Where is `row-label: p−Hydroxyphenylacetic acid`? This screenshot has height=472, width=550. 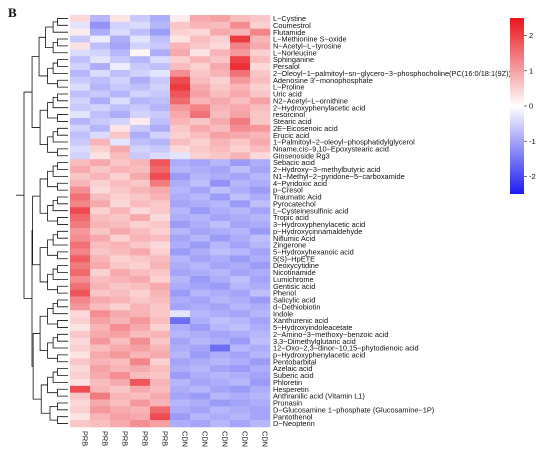
row-label: p−Hydroxyphenylacetic acid is located at coordinates (319, 355).